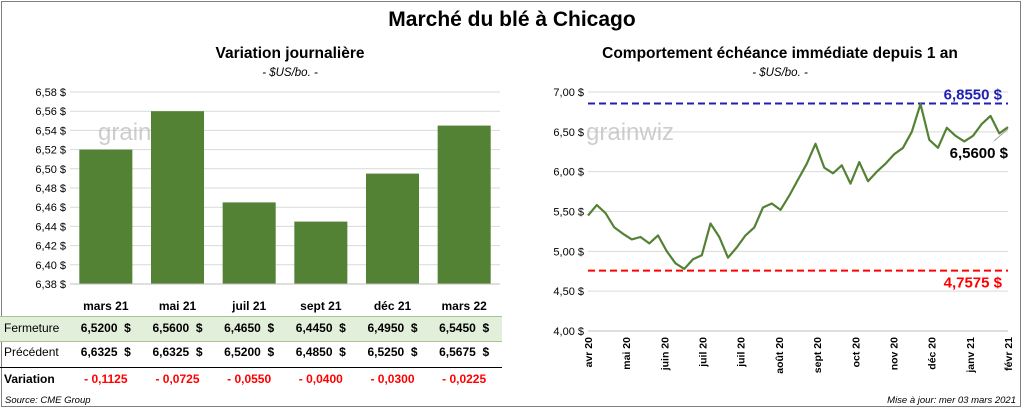  Describe the element at coordinates (568, 133) in the screenshot. I see `line-y-tick-label: 6,50 $` at that location.